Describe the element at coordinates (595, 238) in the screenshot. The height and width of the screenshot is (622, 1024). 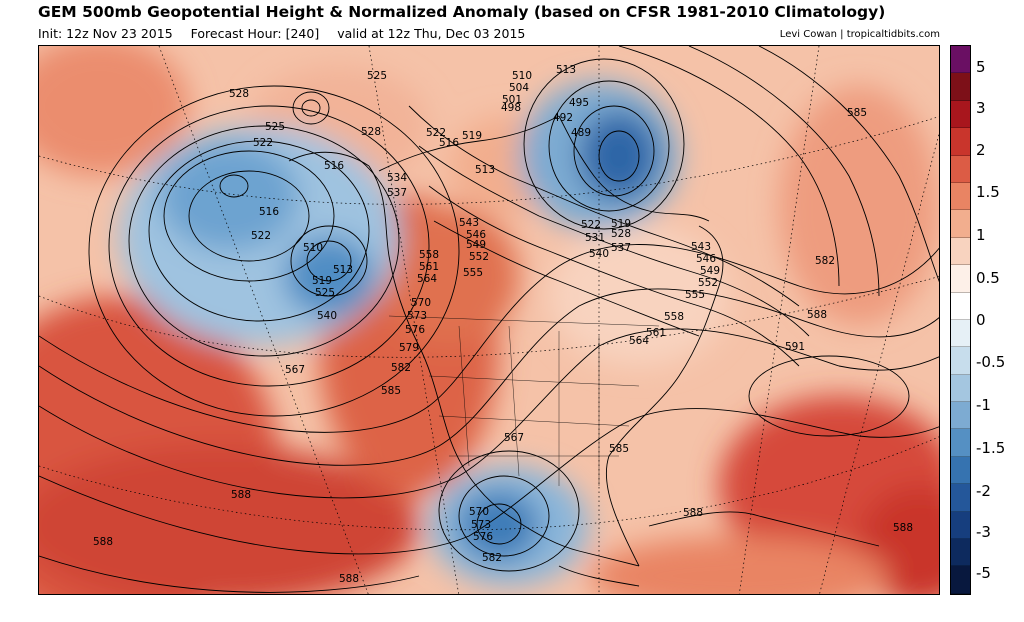
I see `contour-label: 531` at that location.